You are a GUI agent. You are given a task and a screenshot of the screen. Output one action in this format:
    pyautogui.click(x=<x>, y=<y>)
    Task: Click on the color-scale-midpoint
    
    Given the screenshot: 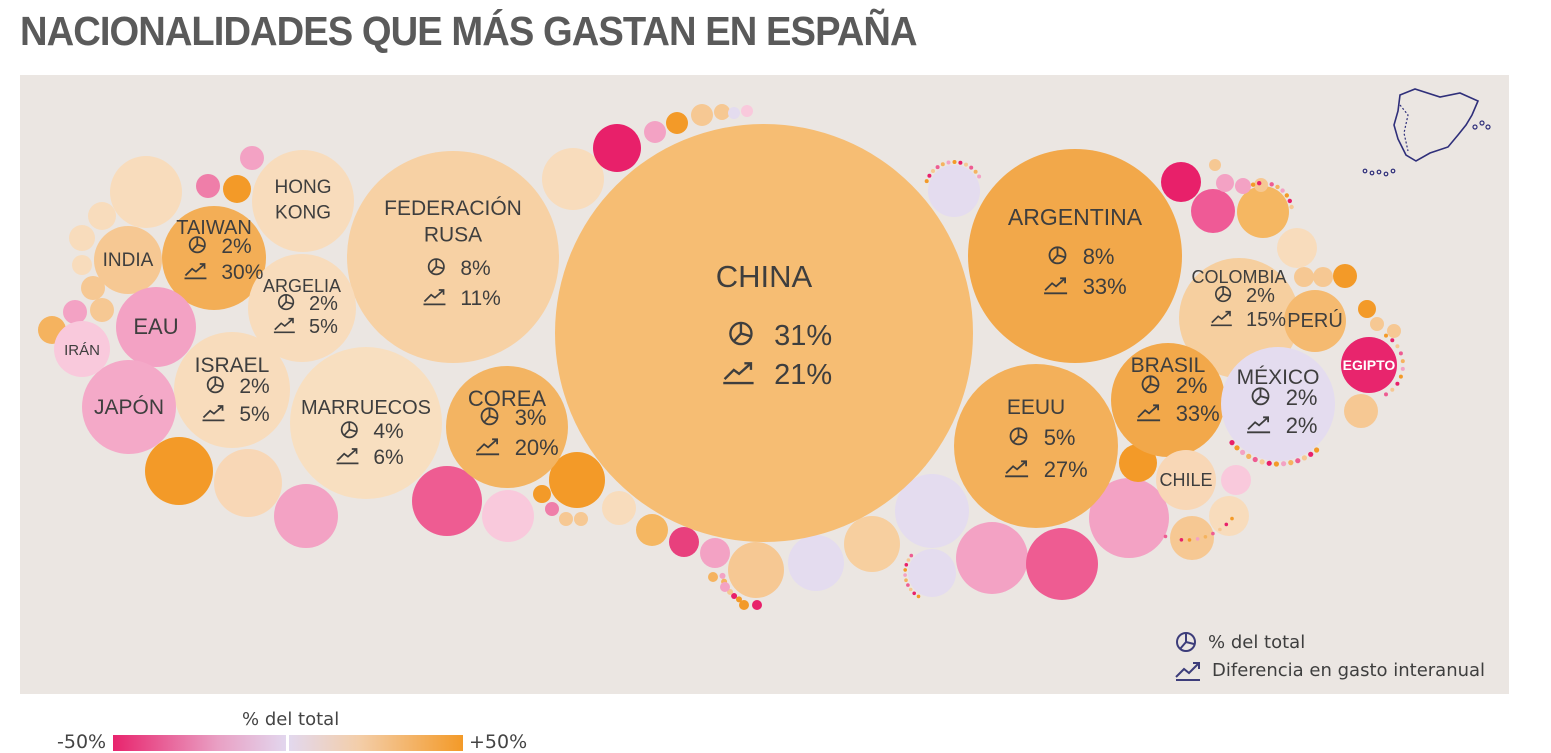 What is the action you would take?
    pyautogui.click(x=287, y=743)
    